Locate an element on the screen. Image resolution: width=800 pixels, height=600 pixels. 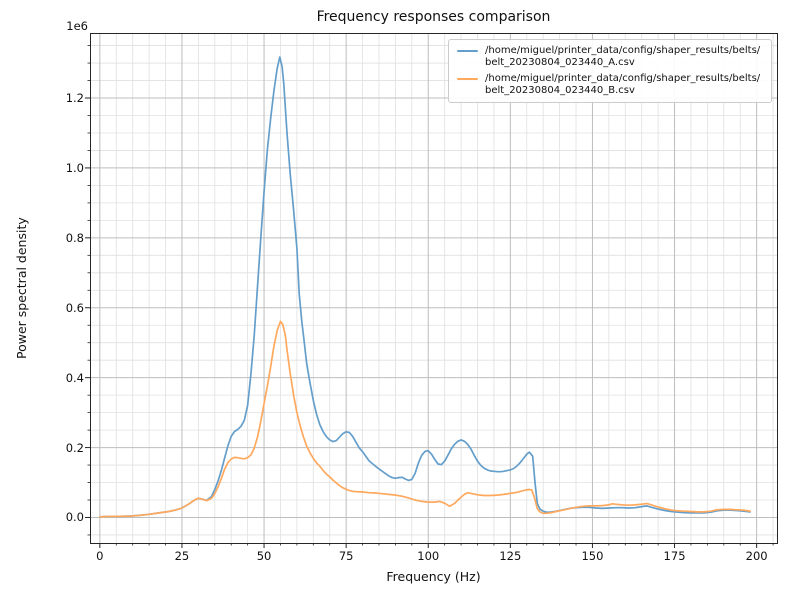
x-tick-label: 0 is located at coordinates (100, 556).